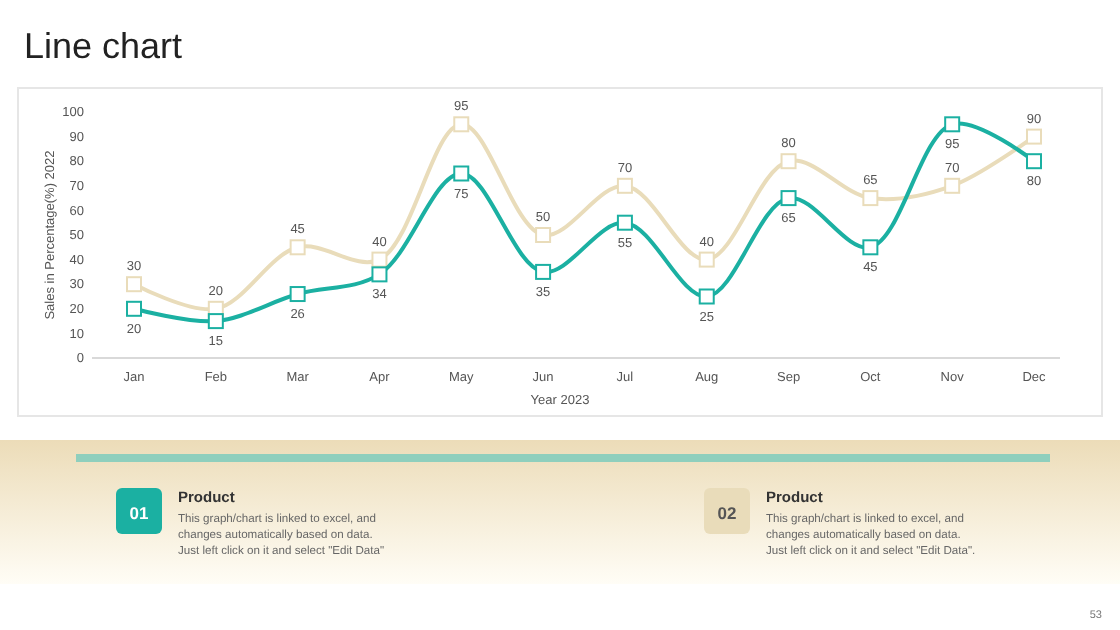  I want to click on chart-title: Line chart, so click(103, 46).